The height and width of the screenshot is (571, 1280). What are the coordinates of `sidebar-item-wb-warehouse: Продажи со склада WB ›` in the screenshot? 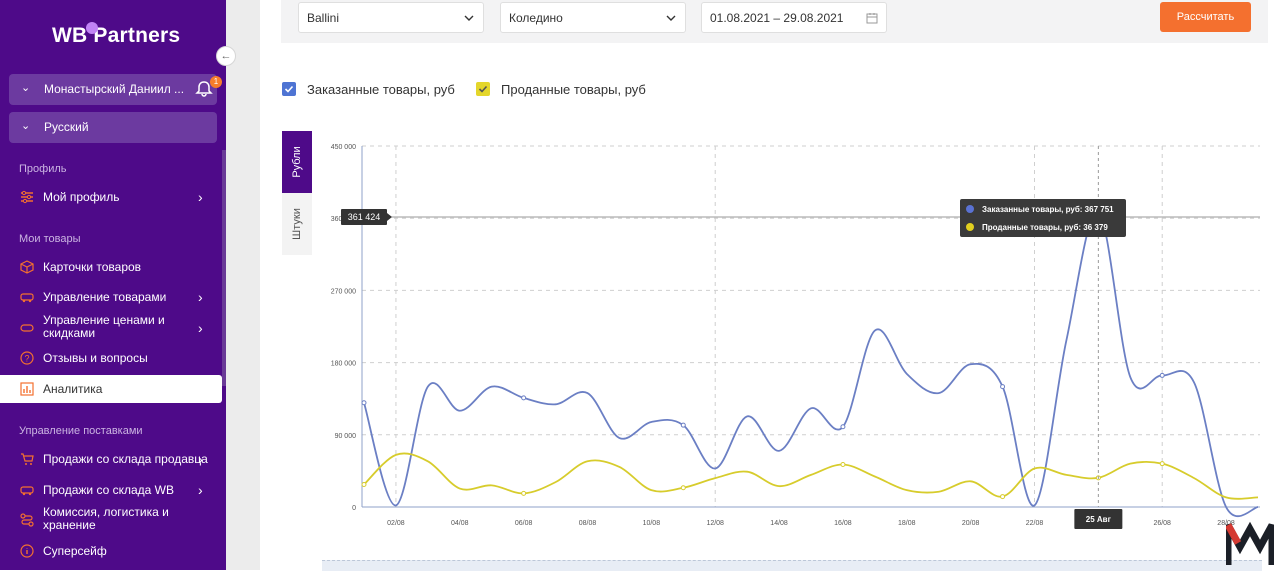 It's located at (111, 490).